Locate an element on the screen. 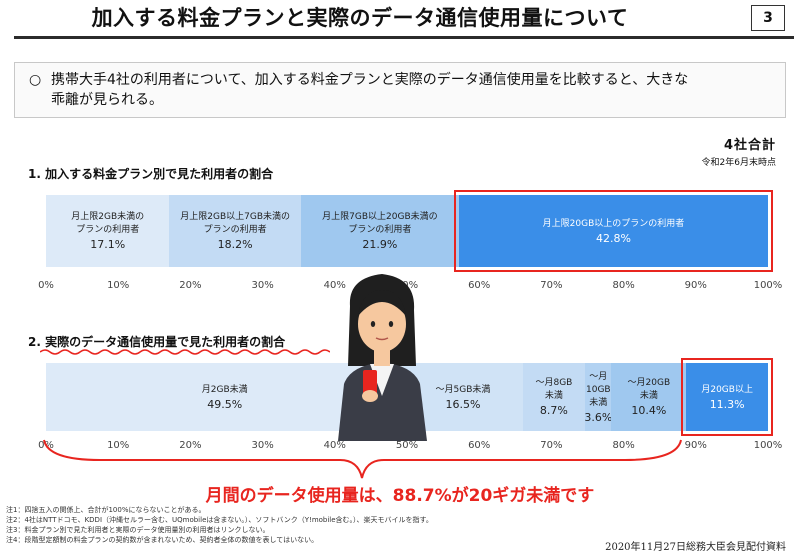  section-2-heading: 2. 実際のデータ通信使用量で見た利用者の割合 is located at coordinates (157, 342).